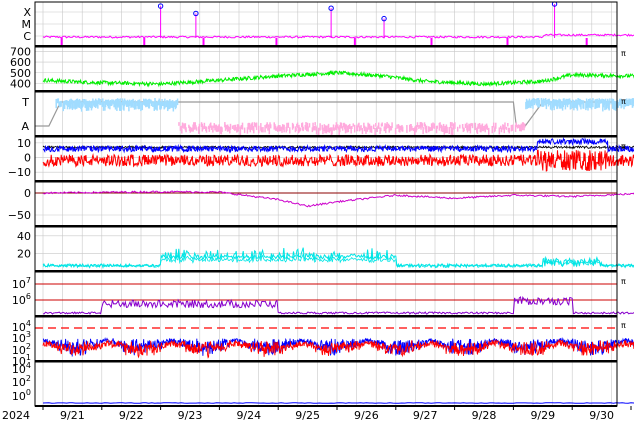 This screenshot has height=424, width=634. What do you see at coordinates (27, 193) in the screenshot?
I see `y-tick-label: 0` at bounding box center [27, 193].